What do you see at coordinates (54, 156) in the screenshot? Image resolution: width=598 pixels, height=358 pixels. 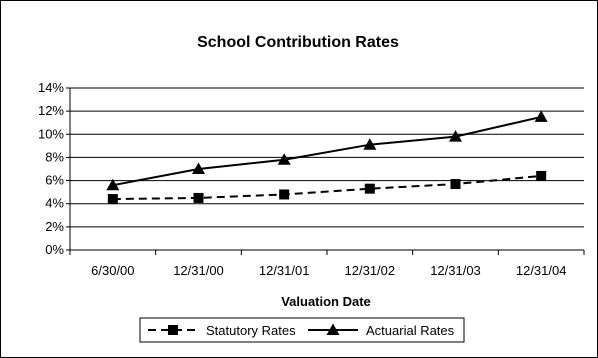 I see `y-tick-label: 8%` at bounding box center [54, 156].